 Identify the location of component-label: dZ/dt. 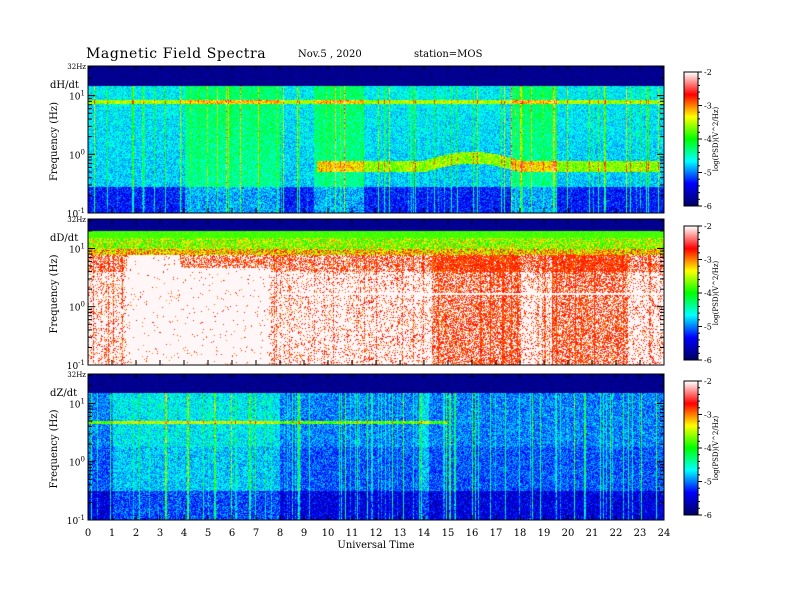
(63, 393).